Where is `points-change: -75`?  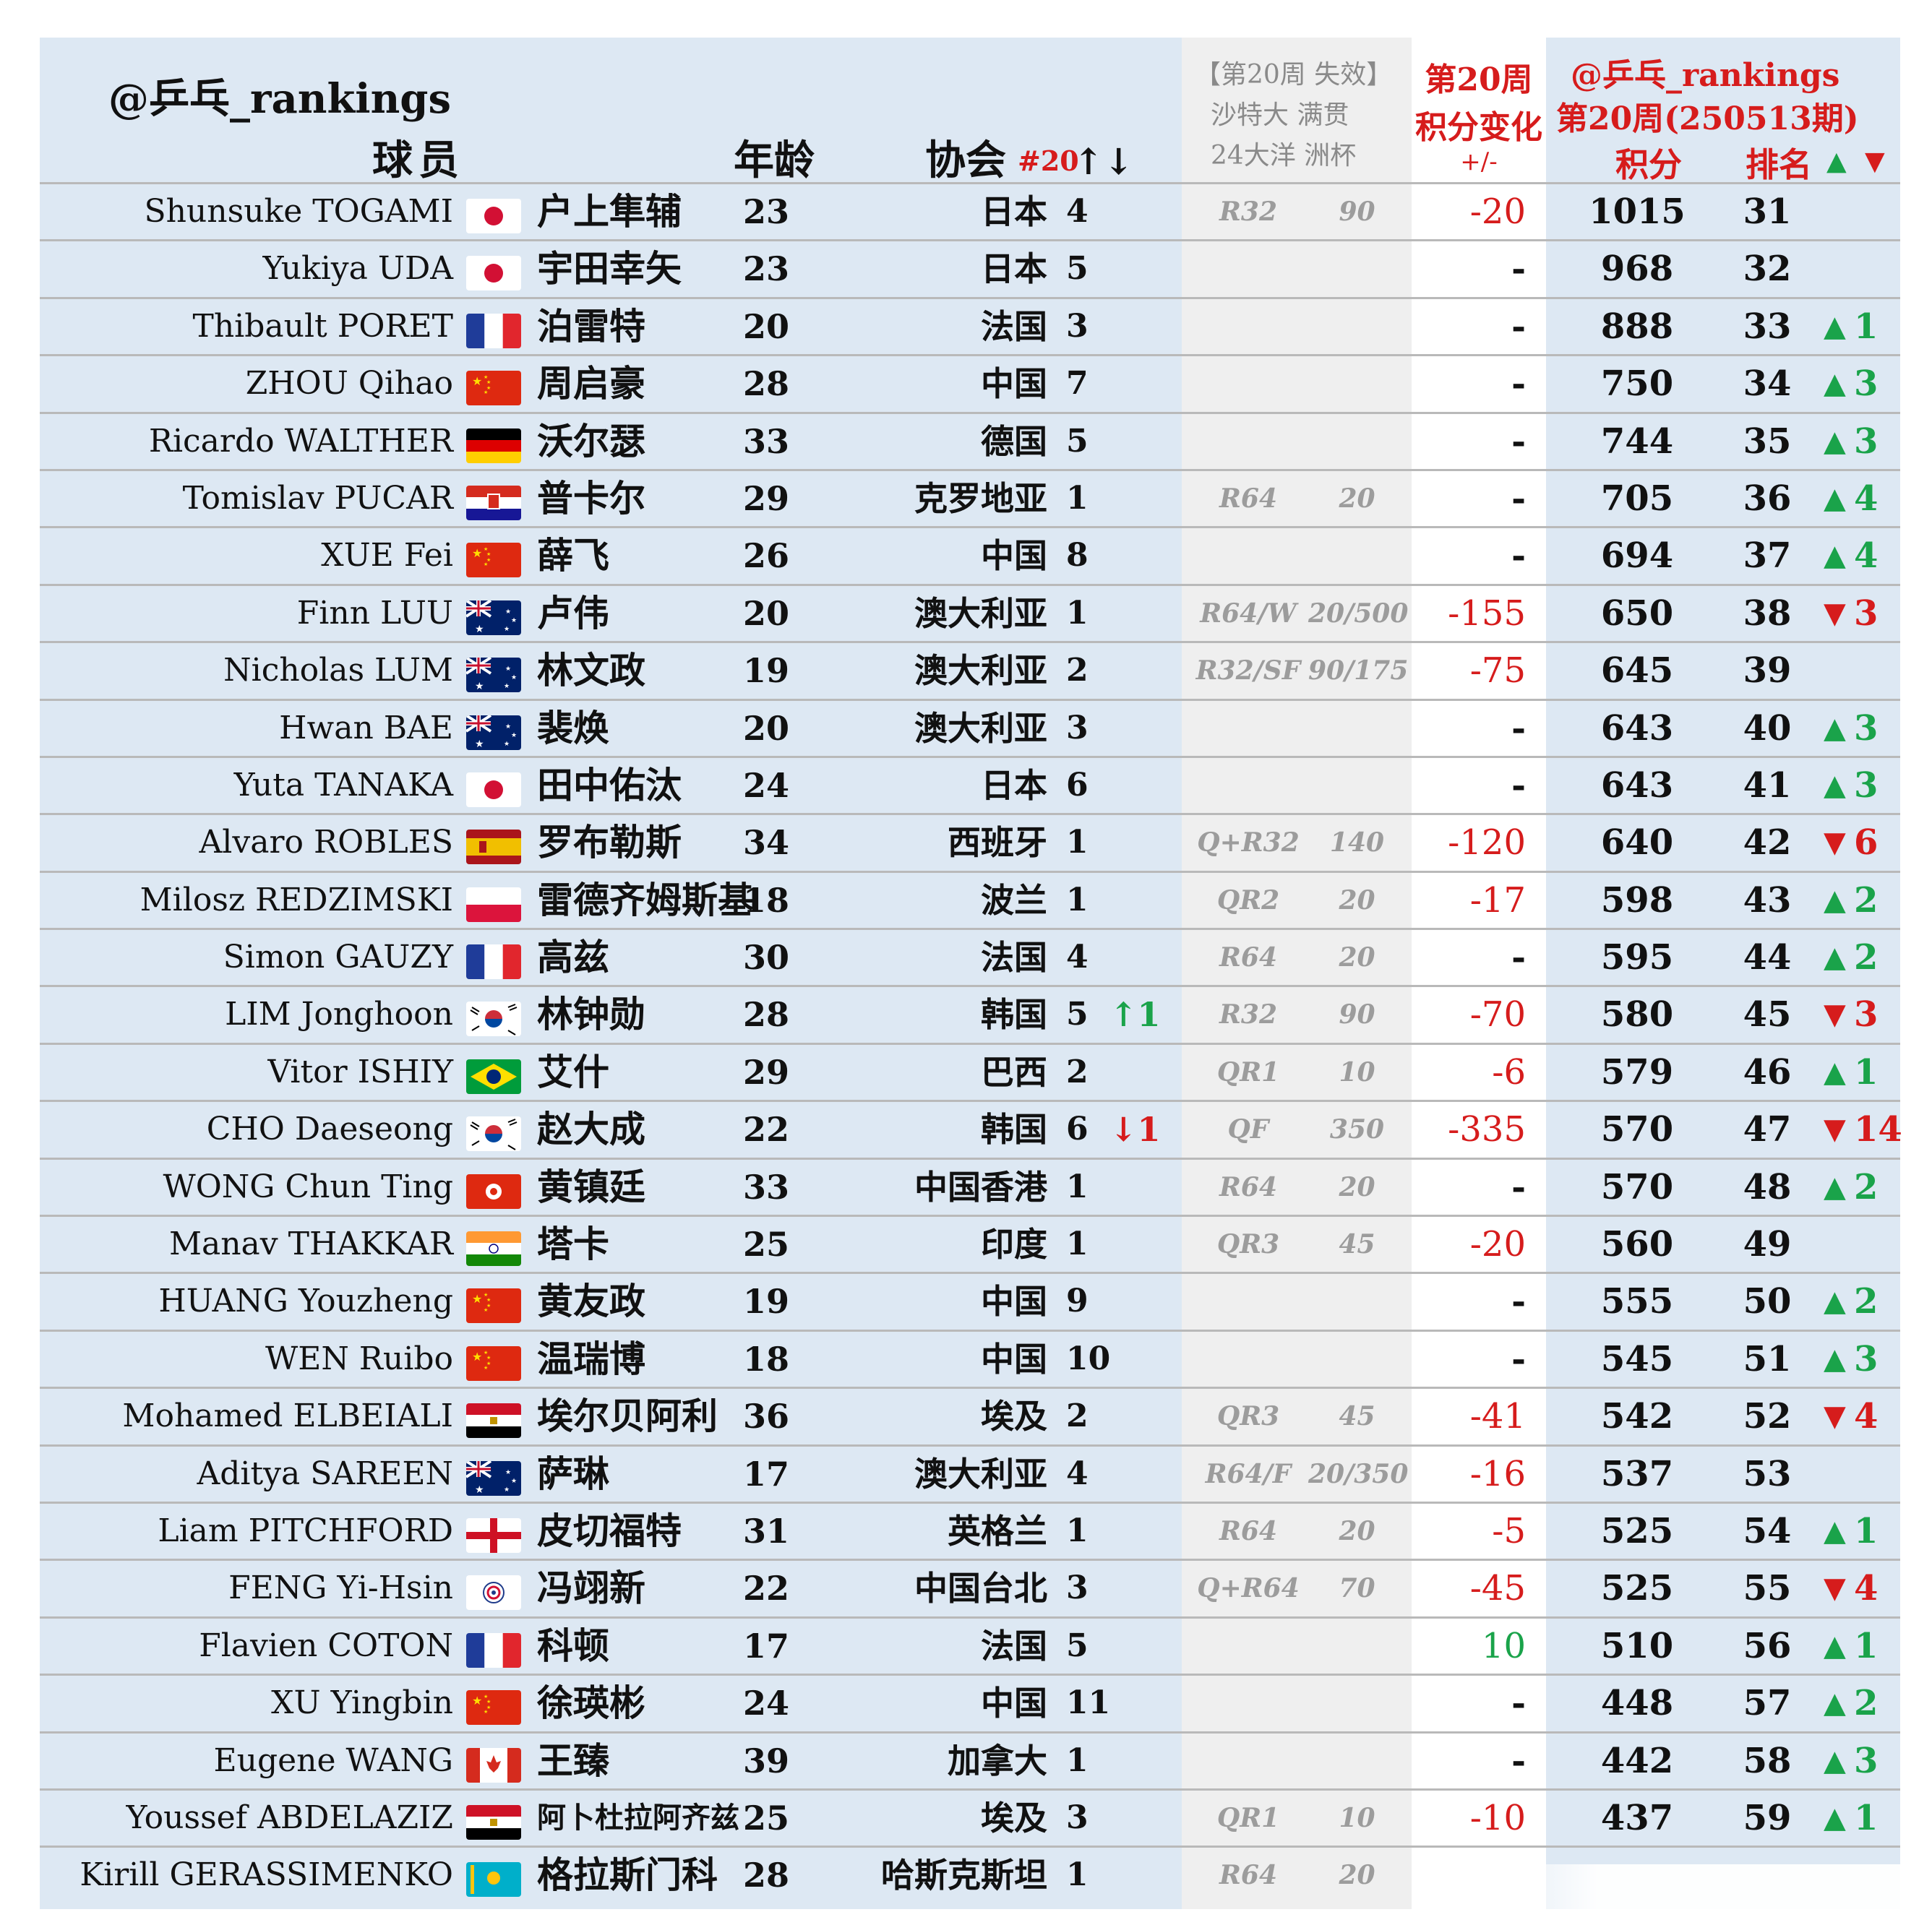 points-change: -75 is located at coordinates (1497, 671).